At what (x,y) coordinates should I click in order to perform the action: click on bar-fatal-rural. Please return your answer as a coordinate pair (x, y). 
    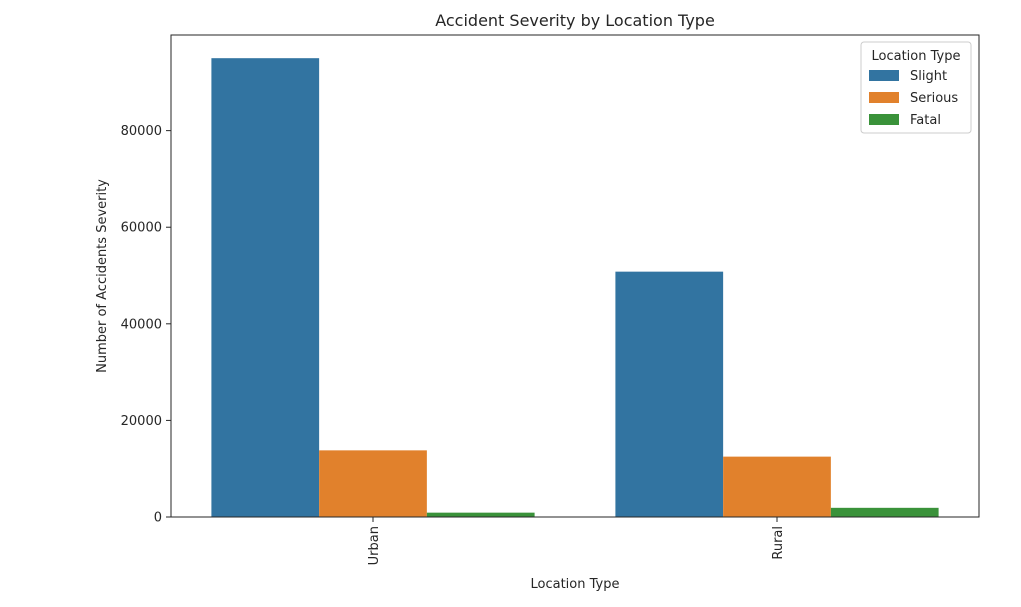
    Looking at the image, I should click on (884, 512).